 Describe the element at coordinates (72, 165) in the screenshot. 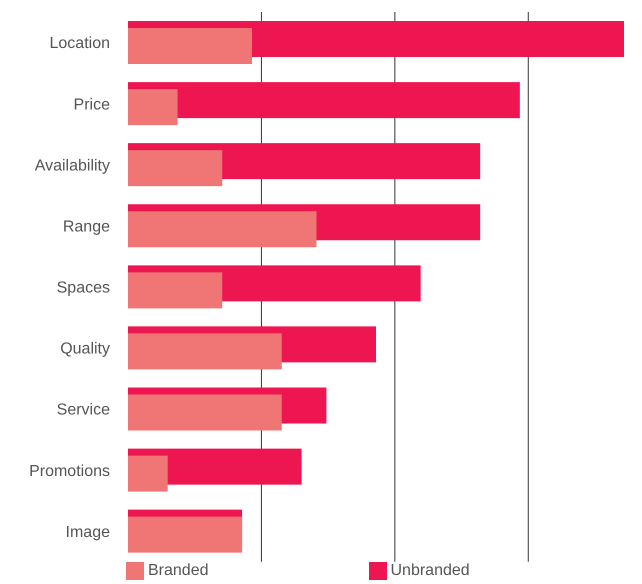

I see `y-tick-label: Availability` at that location.